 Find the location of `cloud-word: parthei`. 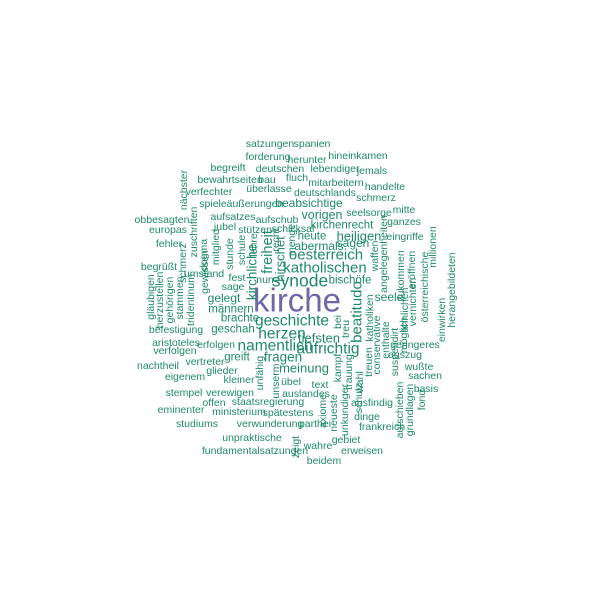

cloud-word: parthei is located at coordinates (315, 423).